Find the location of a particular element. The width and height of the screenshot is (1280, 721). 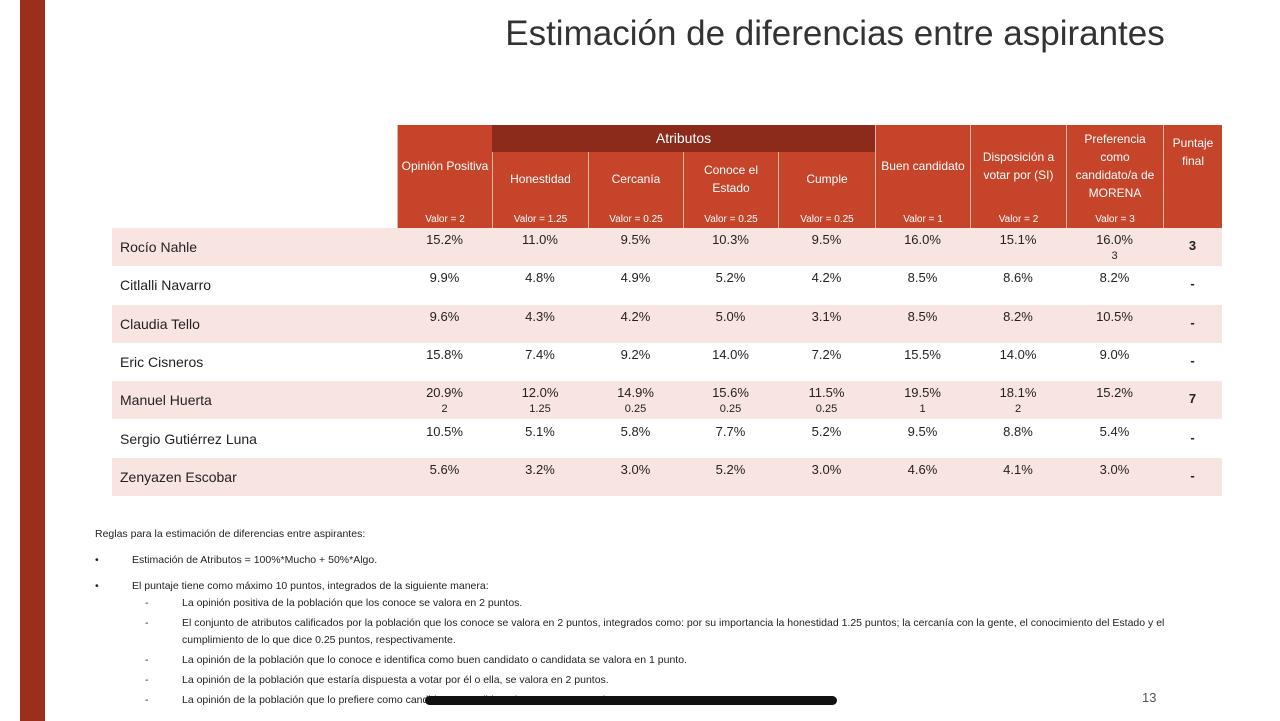

header-label: Honestidad is located at coordinates (540, 179).